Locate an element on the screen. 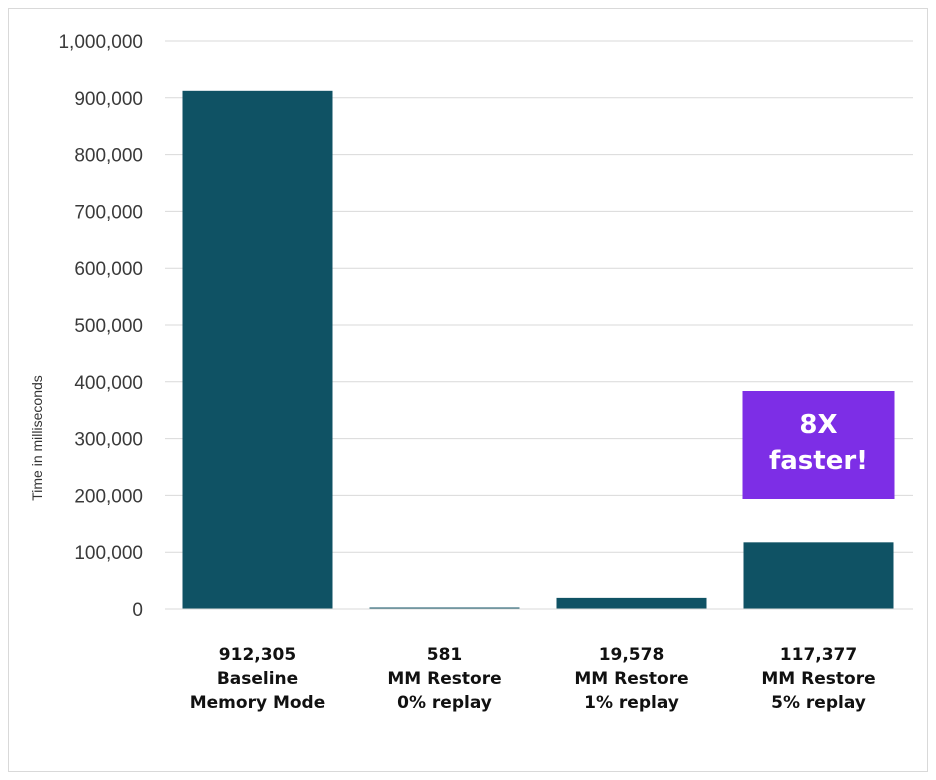 This screenshot has height=780, width=936. x-category-label: Memory Mode is located at coordinates (258, 703).